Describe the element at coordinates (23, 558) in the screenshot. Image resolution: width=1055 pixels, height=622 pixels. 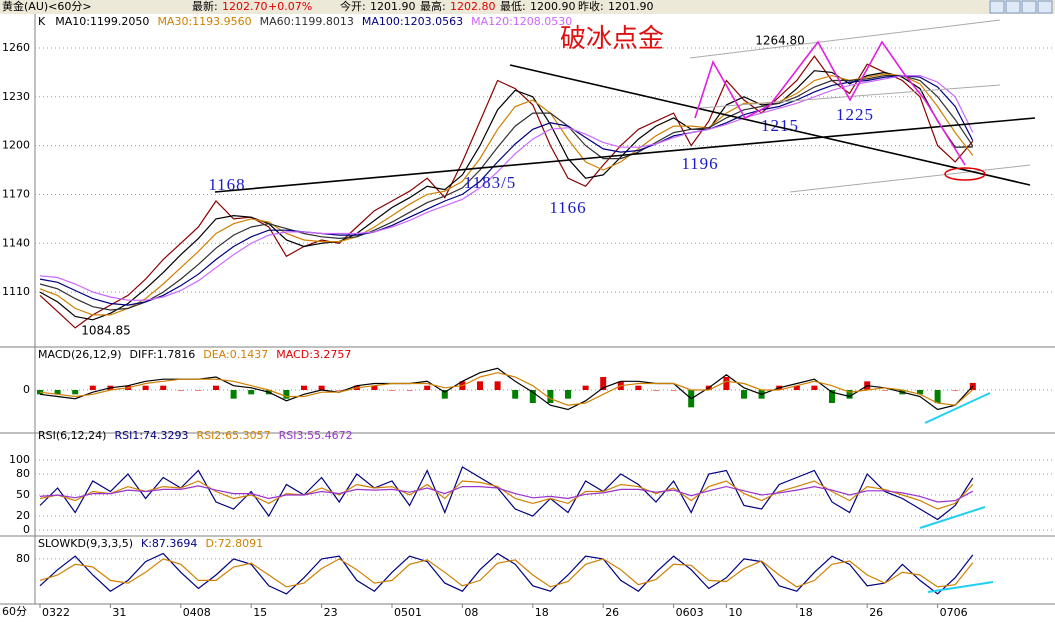
I see `y-tick-label: 80` at that location.